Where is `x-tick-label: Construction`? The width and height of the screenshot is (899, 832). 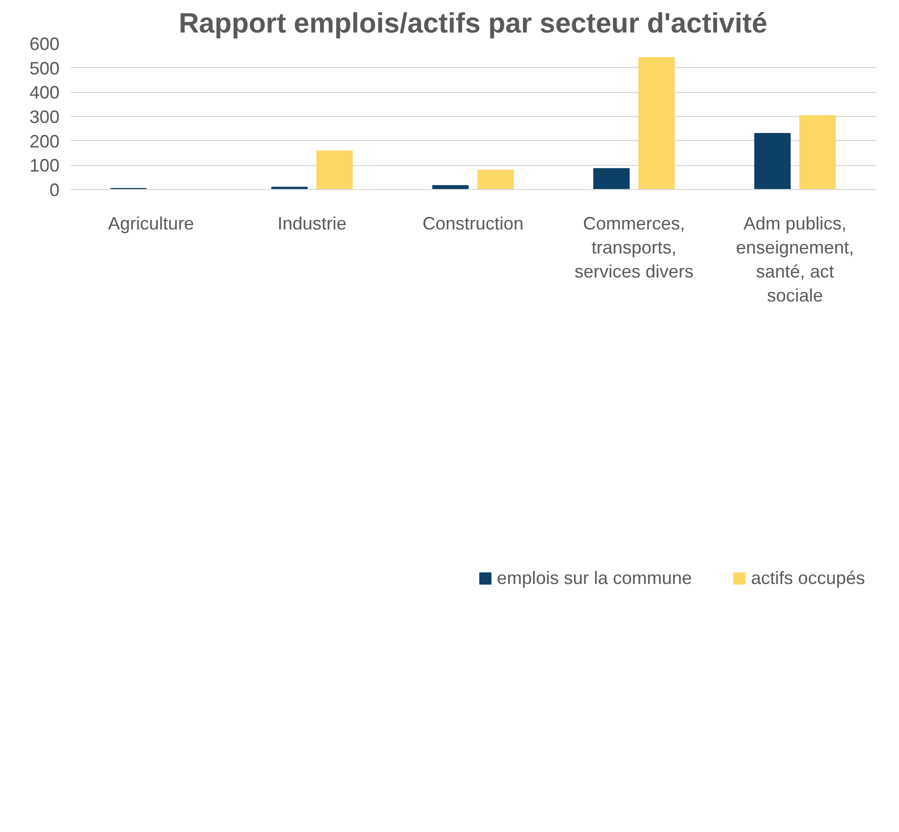
x-tick-label: Construction is located at coordinates (473, 224).